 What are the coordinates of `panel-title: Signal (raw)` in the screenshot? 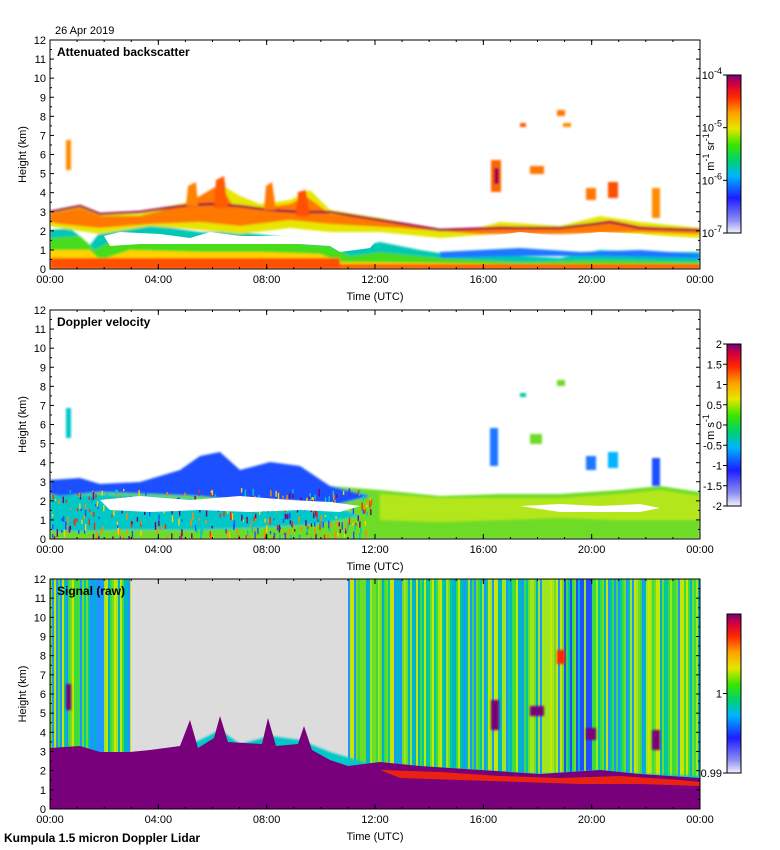 It's located at (91, 591).